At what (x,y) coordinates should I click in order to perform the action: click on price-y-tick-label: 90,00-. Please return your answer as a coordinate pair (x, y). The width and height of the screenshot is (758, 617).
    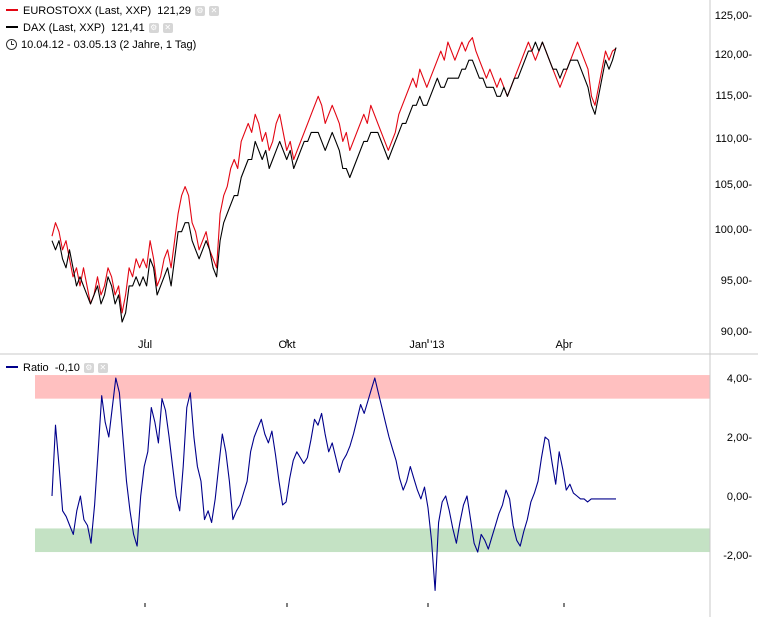
    Looking at the image, I should click on (737, 332).